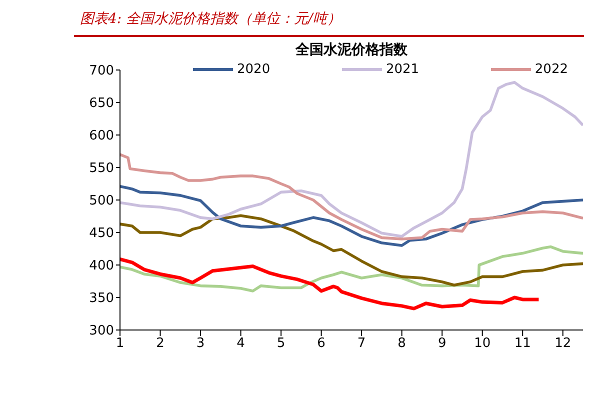  I want to click on x-tick-label: 10, so click(482, 344).